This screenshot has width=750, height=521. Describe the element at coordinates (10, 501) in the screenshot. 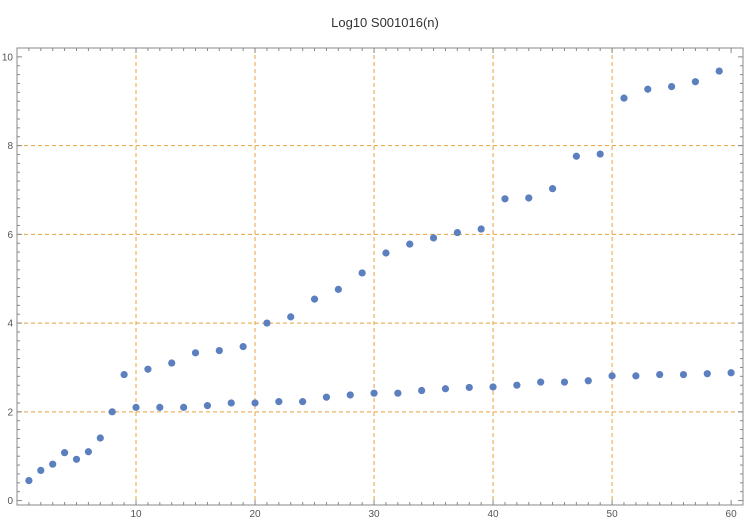

I see `y-tick-label-0: 0` at that location.